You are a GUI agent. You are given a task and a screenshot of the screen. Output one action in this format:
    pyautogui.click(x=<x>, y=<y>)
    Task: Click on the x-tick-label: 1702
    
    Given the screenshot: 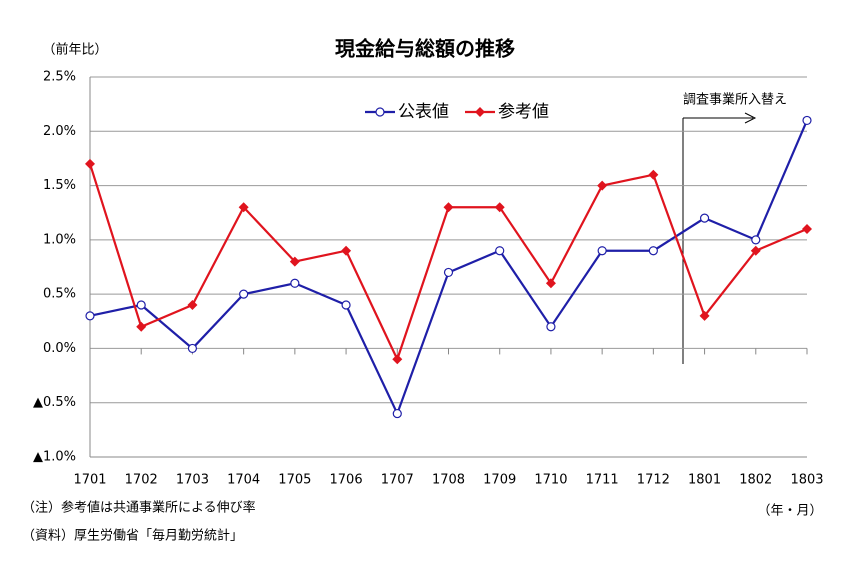 What is the action you would take?
    pyautogui.click(x=141, y=480)
    